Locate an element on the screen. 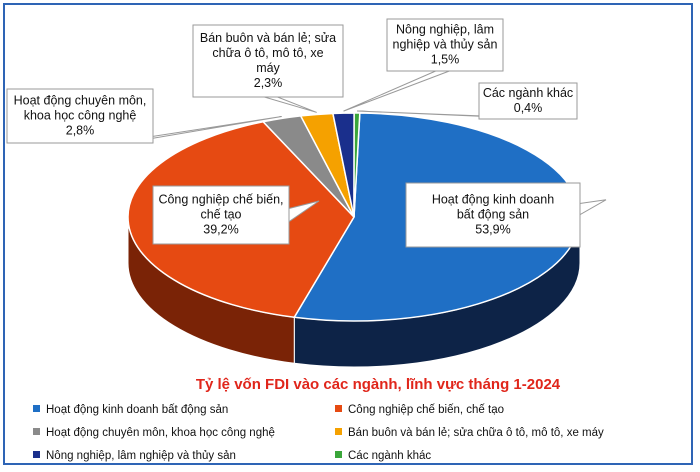 The image size is (700, 472). slice-label: Nông nghiệp, lâm is located at coordinates (445, 30).